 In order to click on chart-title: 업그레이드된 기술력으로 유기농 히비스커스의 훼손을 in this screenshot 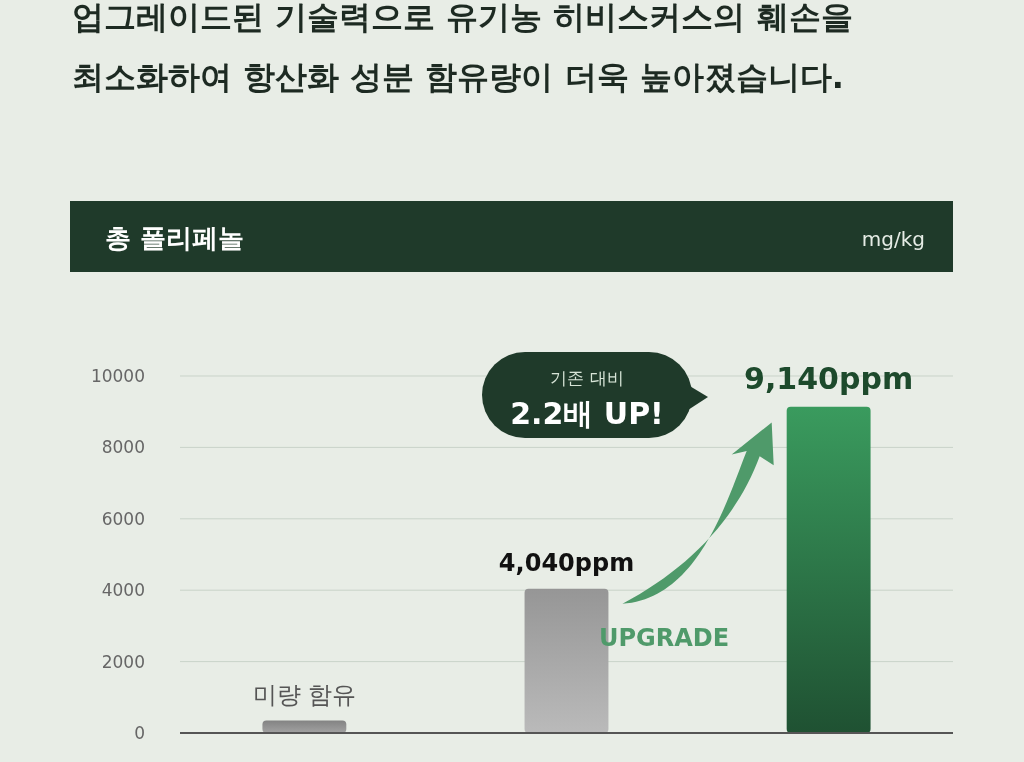, I will do `click(462, 18)`.